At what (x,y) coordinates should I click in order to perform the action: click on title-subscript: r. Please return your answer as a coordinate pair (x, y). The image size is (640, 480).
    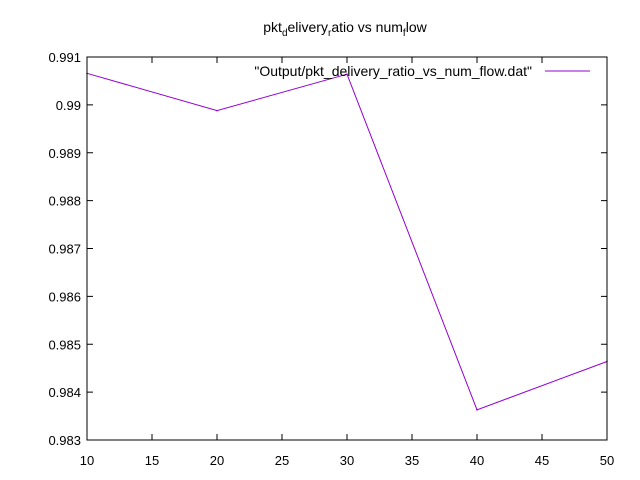
    Looking at the image, I should click on (330, 33).